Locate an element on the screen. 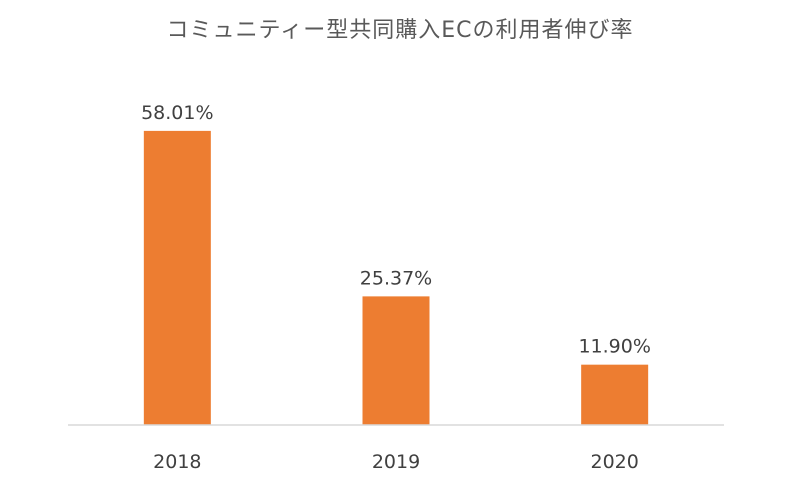 The width and height of the screenshot is (800, 485). x-tick-label-2019: 2019 is located at coordinates (396, 462).